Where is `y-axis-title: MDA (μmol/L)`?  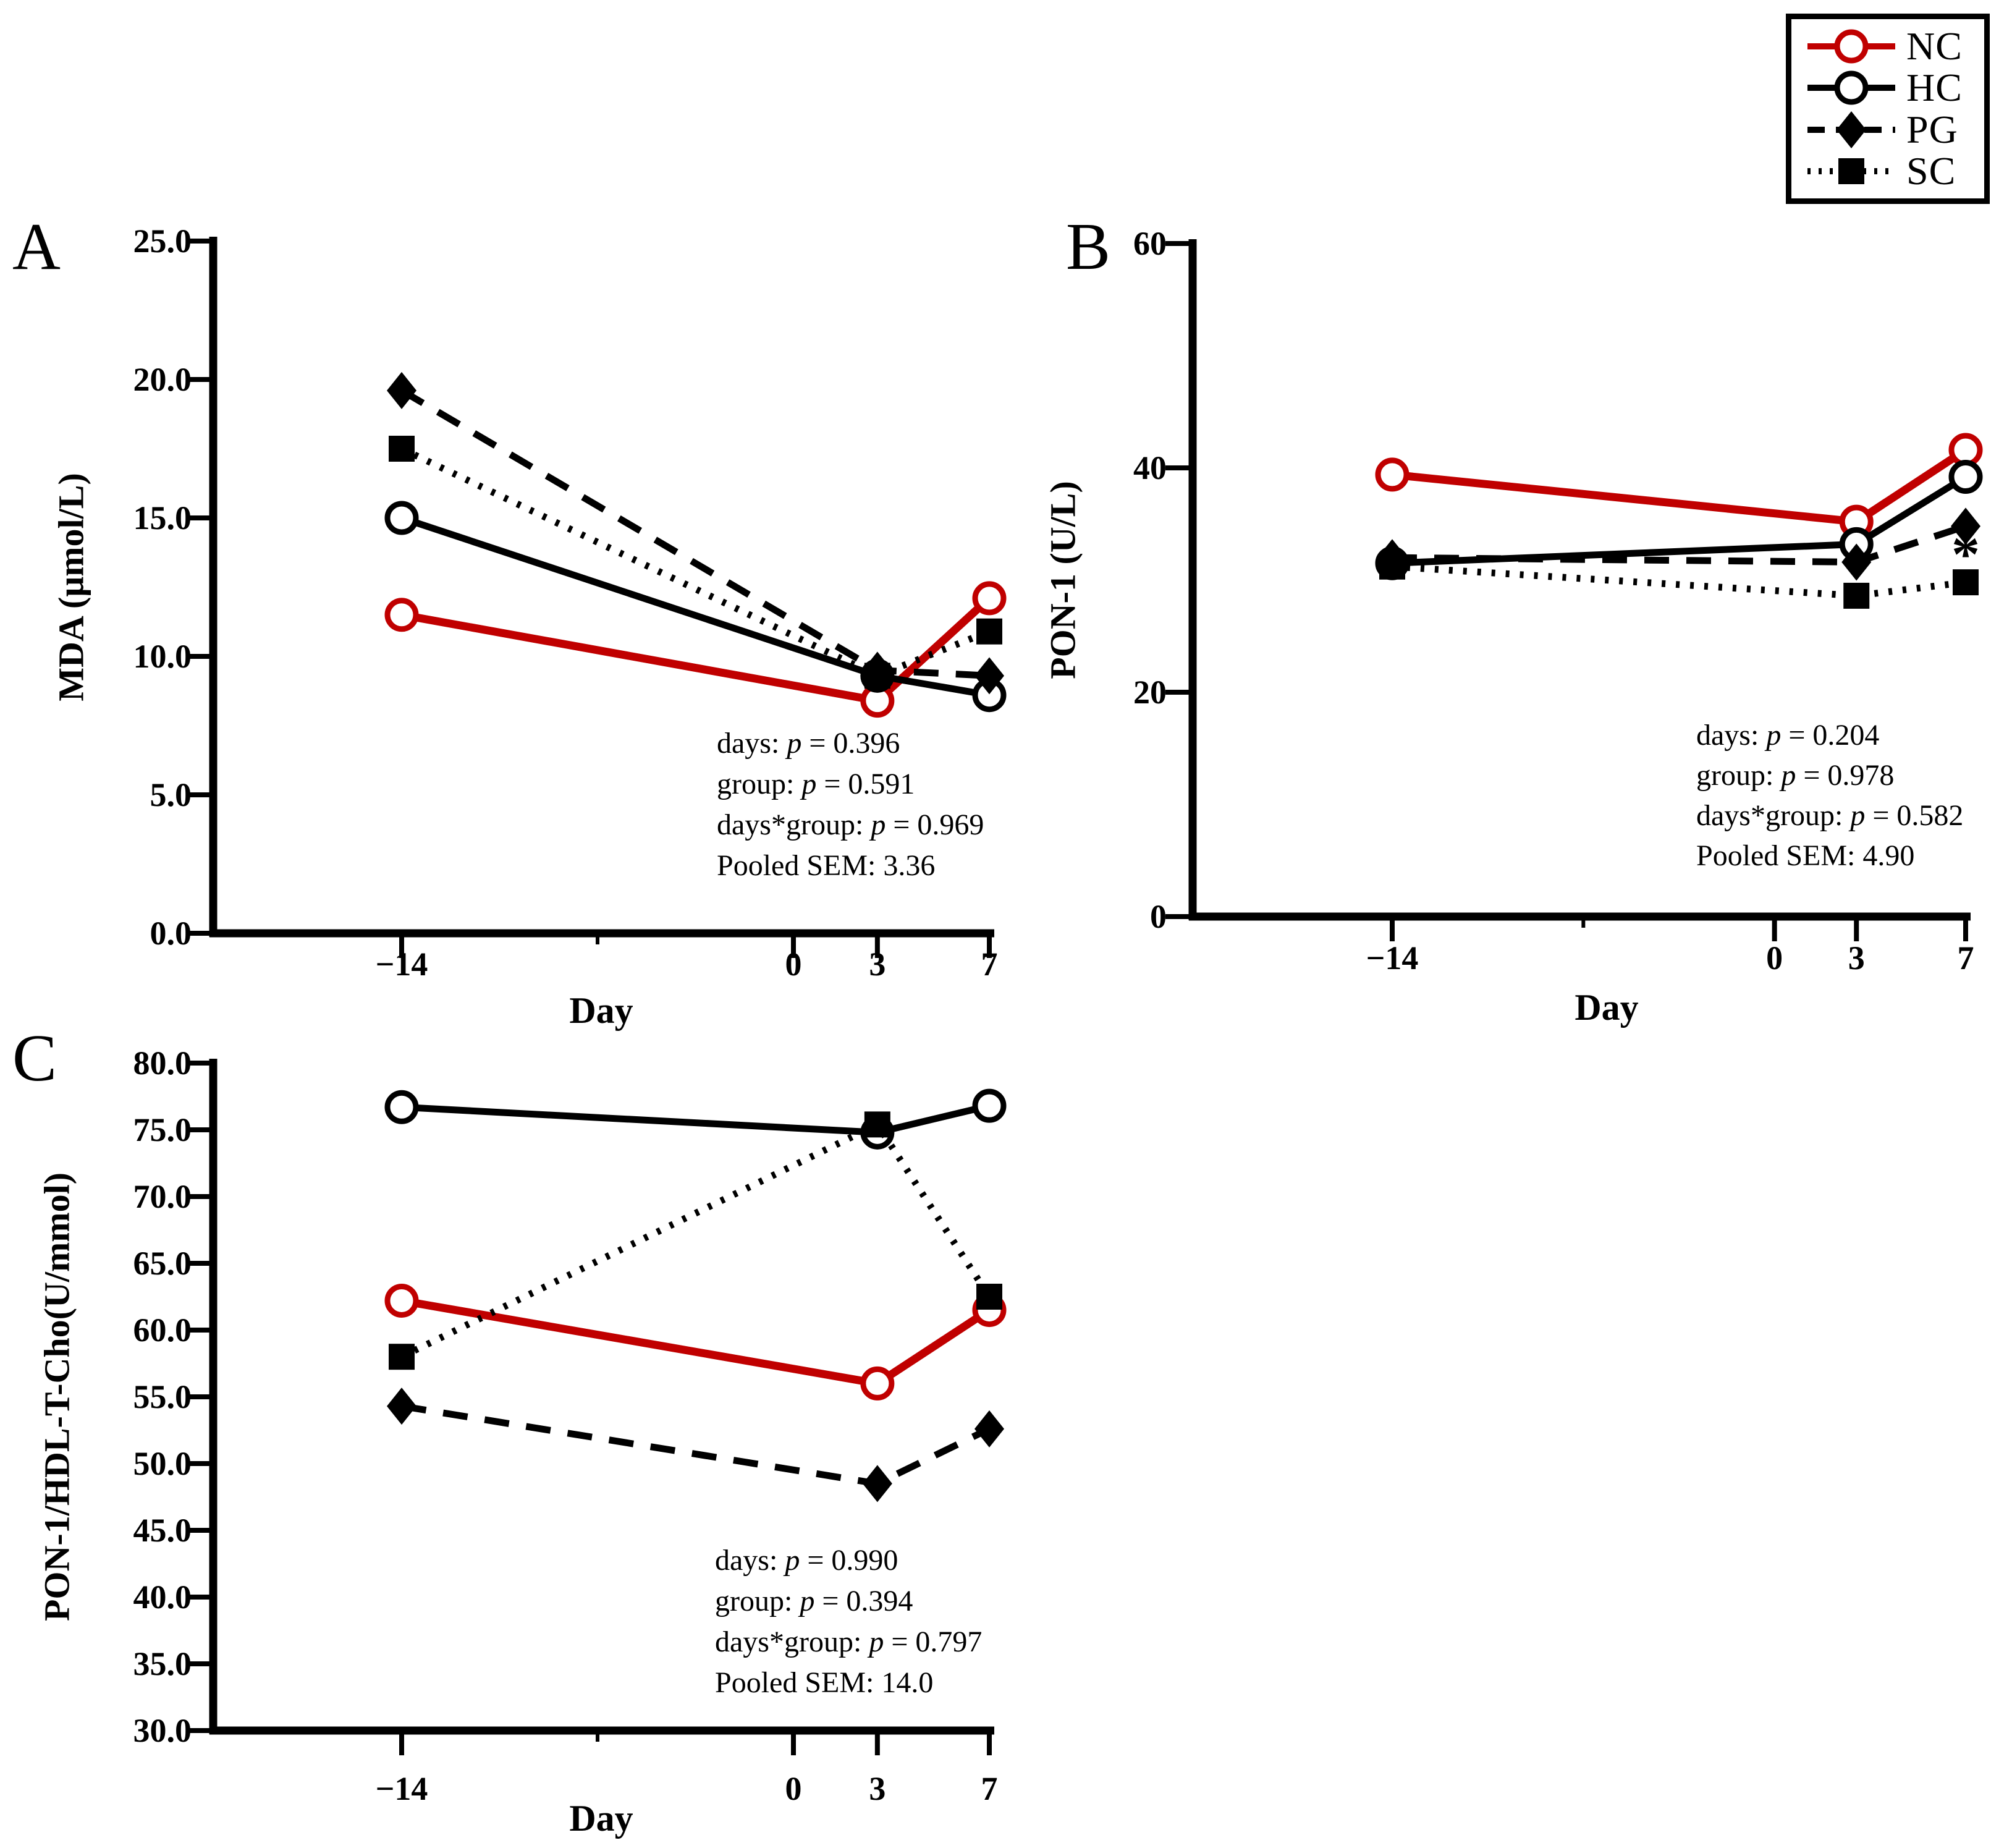 y-axis-title: MDA (μmol/L) is located at coordinates (71, 587).